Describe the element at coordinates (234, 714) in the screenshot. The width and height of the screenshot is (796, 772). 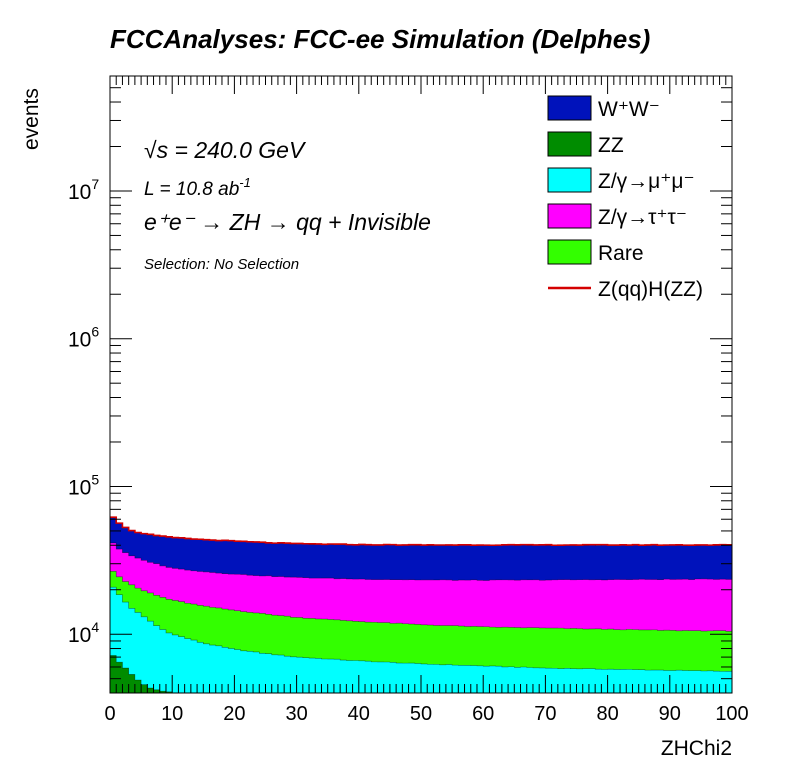
I see `x-tick-label: 20` at that location.